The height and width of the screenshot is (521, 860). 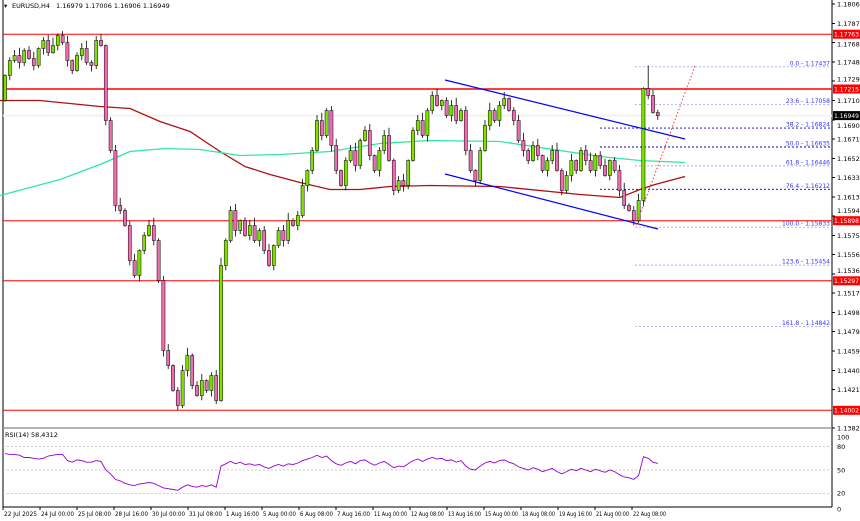 What do you see at coordinates (427, 514) in the screenshot?
I see `time-tick-label: 12 Aug 08:00` at bounding box center [427, 514].